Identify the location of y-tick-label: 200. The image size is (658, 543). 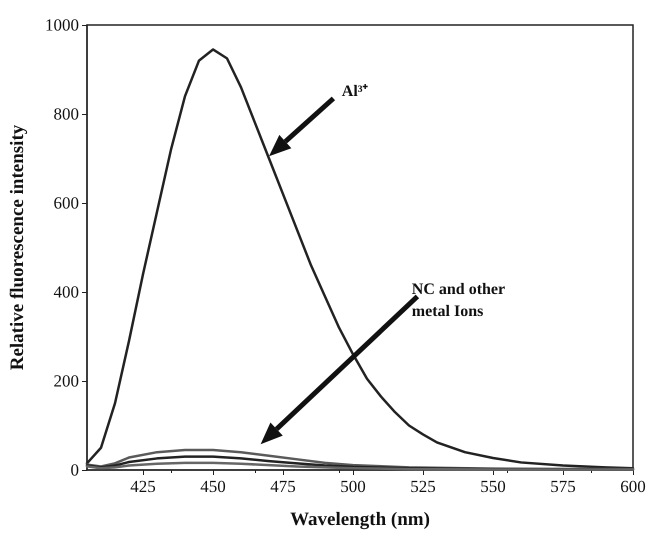
(66, 381).